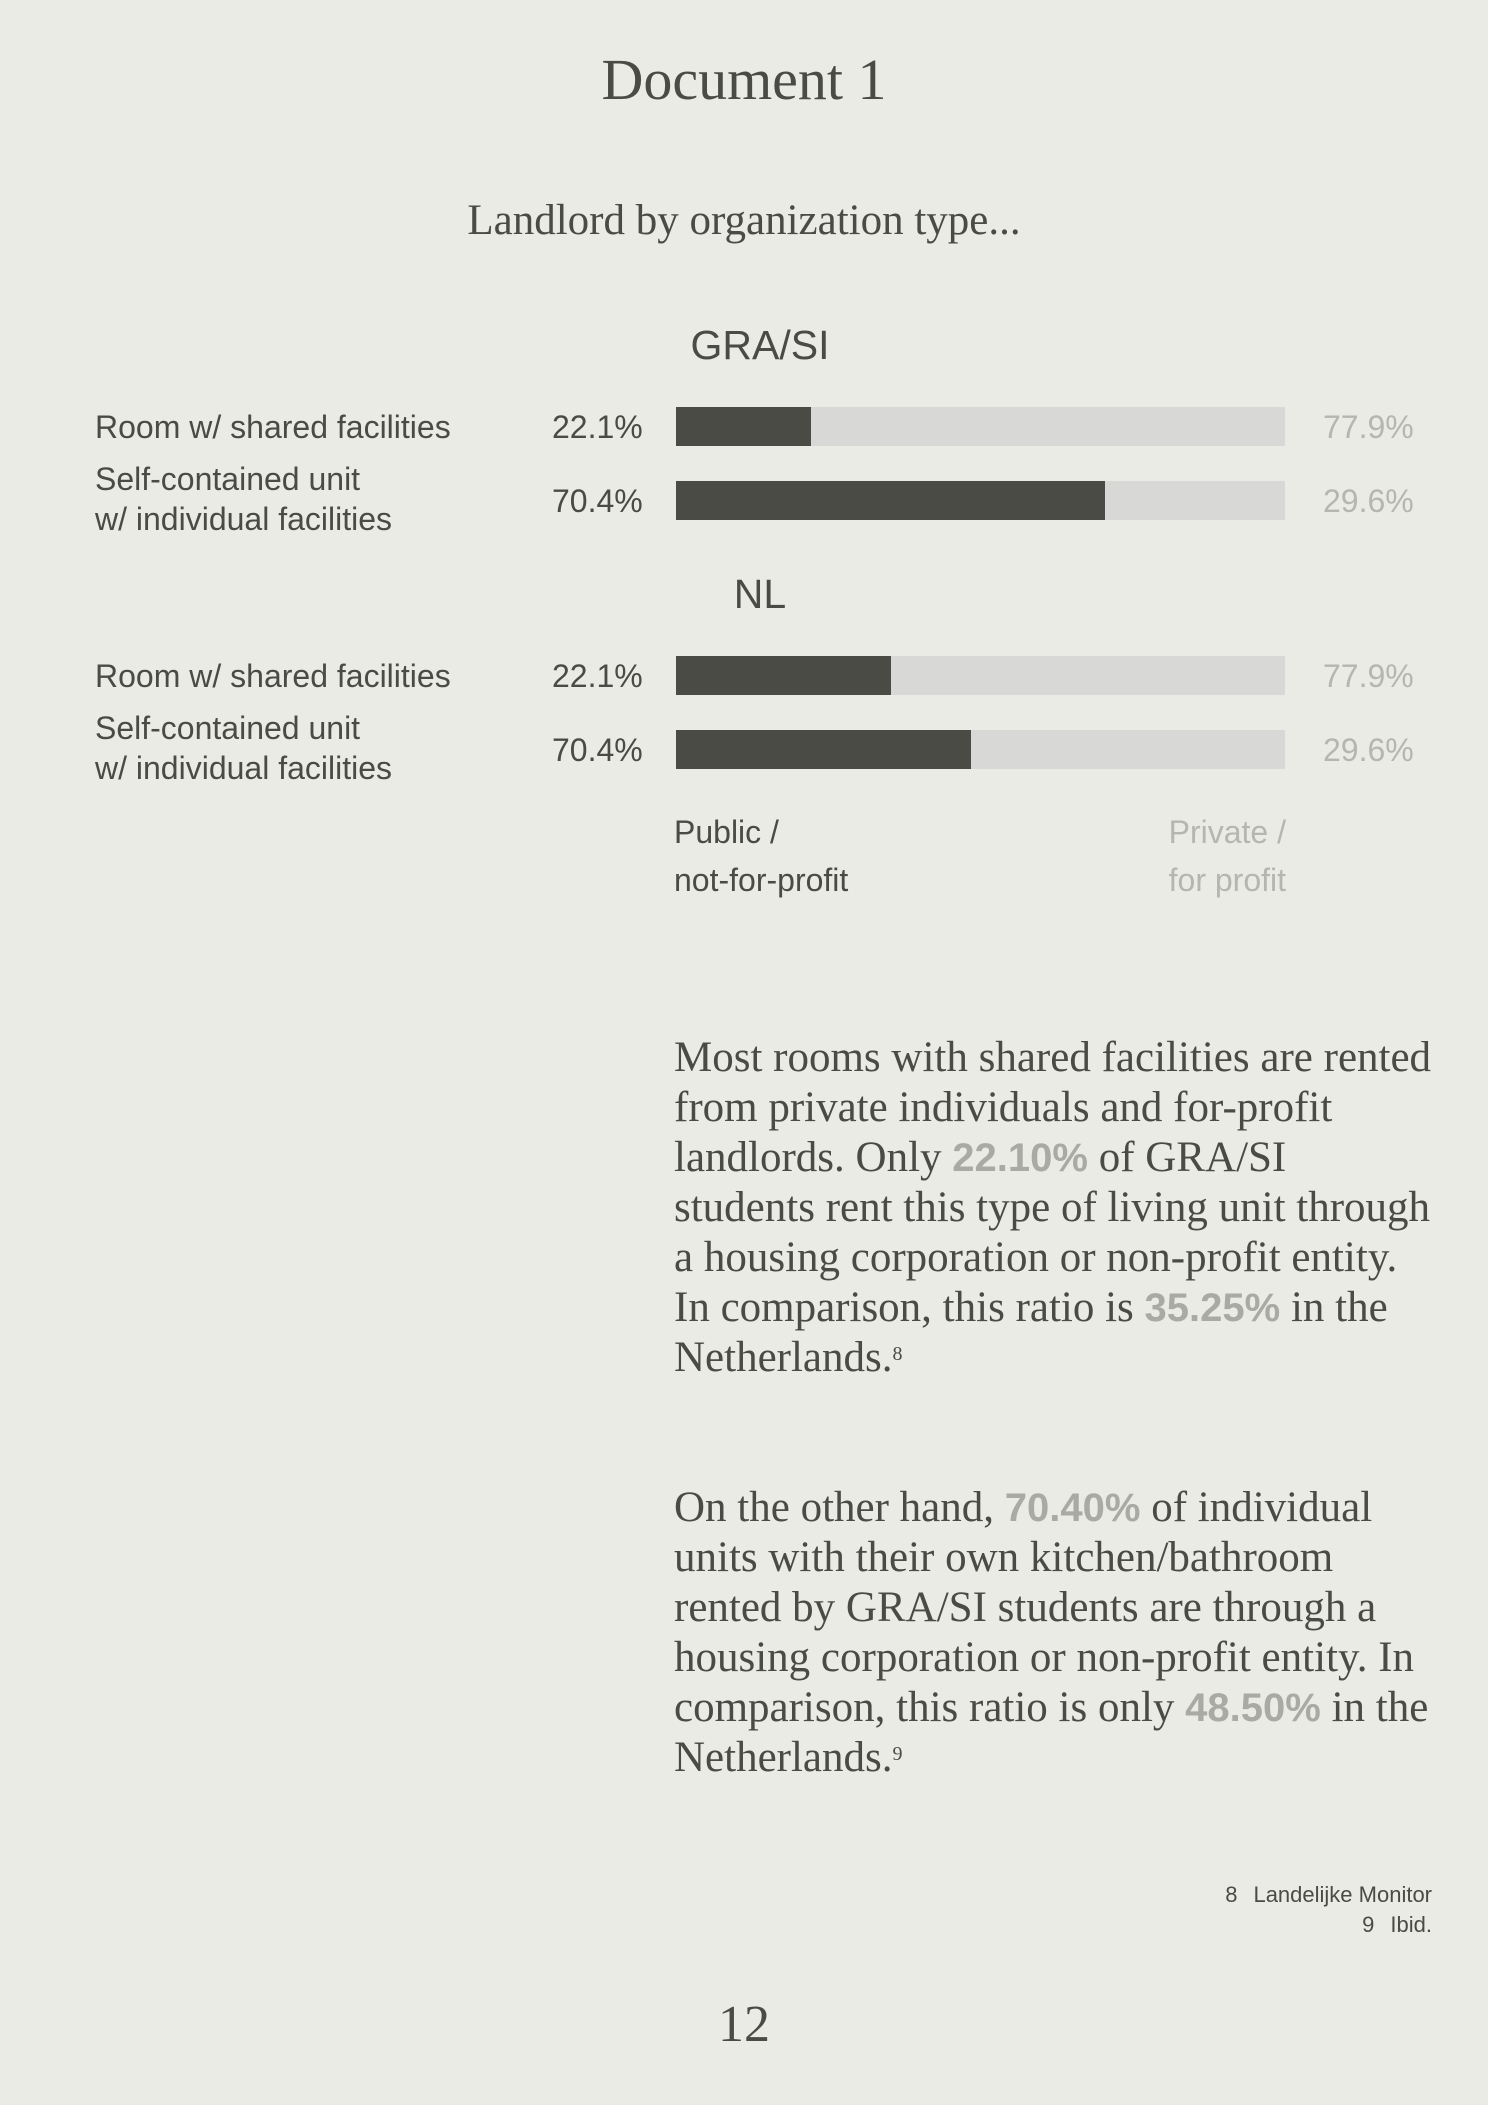 This screenshot has height=2105, width=1488. What do you see at coordinates (1227, 832) in the screenshot?
I see `legend-private-line: Private /` at bounding box center [1227, 832].